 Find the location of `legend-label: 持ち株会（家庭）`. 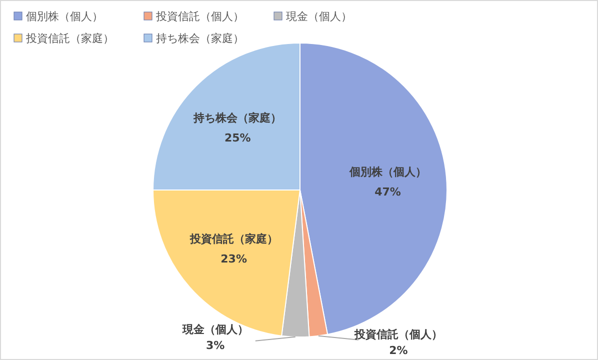

legend-label: 持ち株会（家庭） is located at coordinates (200, 38).